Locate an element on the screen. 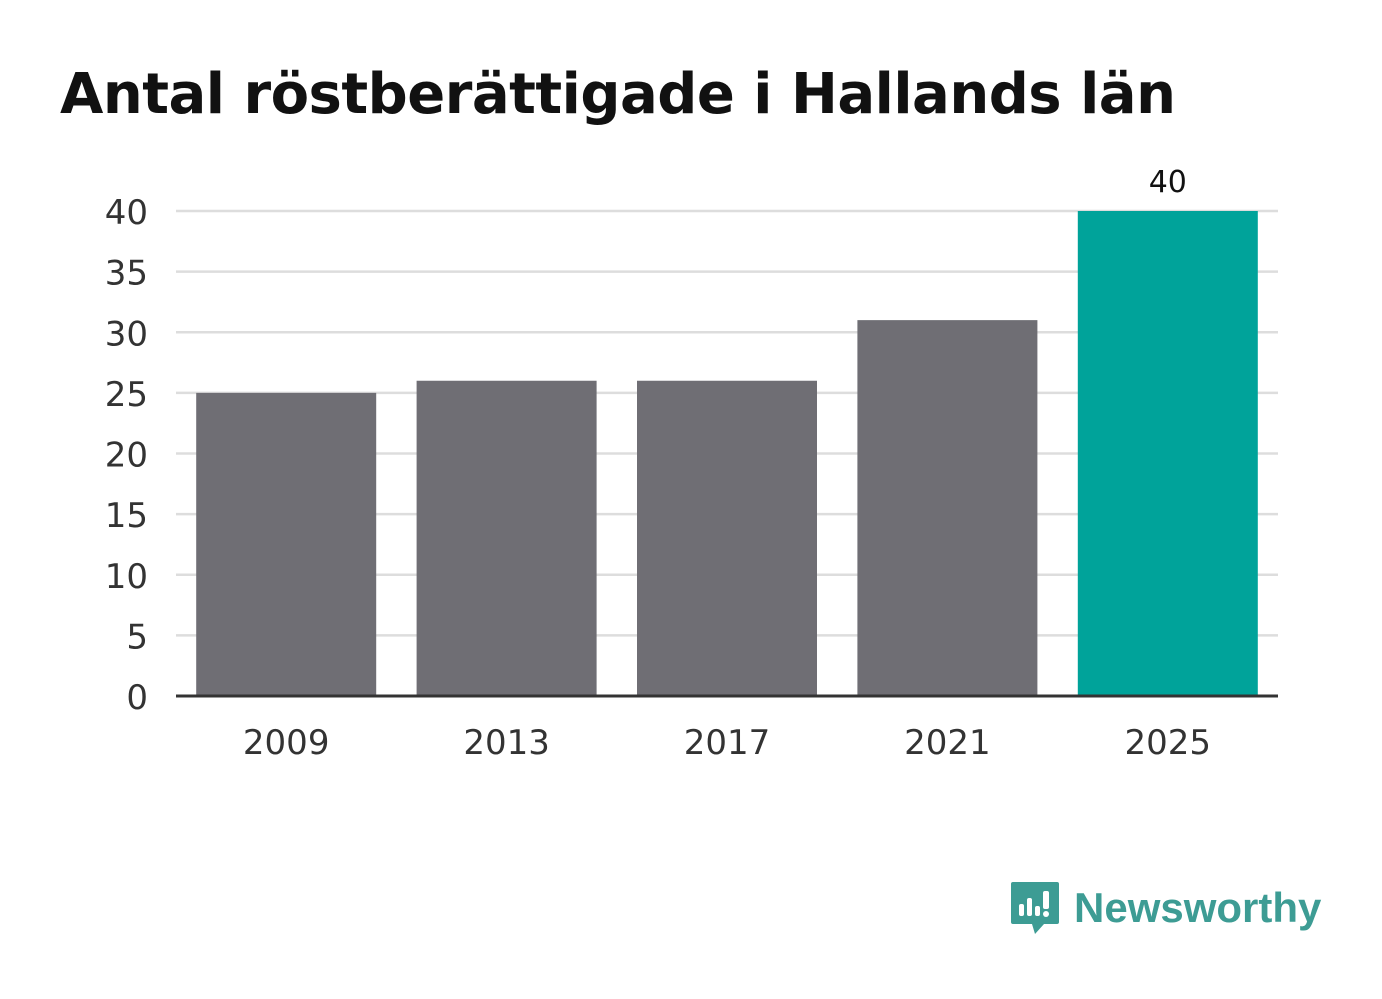  x-tick-label: 2013 is located at coordinates (506, 743).